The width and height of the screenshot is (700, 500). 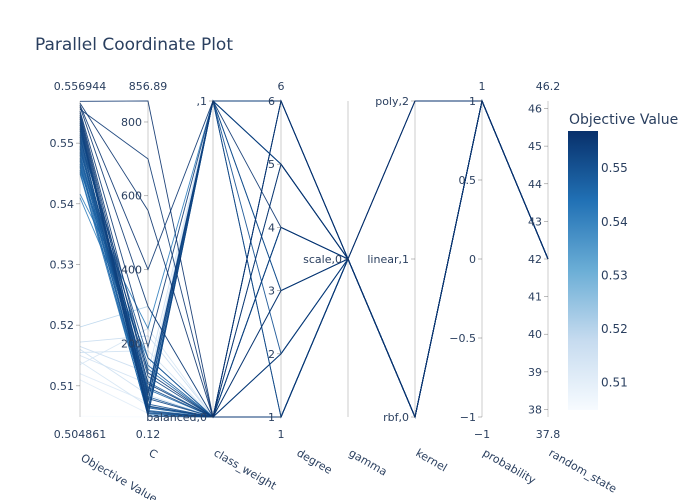 I want to click on axis-tick-label: 4, so click(x=271, y=227).